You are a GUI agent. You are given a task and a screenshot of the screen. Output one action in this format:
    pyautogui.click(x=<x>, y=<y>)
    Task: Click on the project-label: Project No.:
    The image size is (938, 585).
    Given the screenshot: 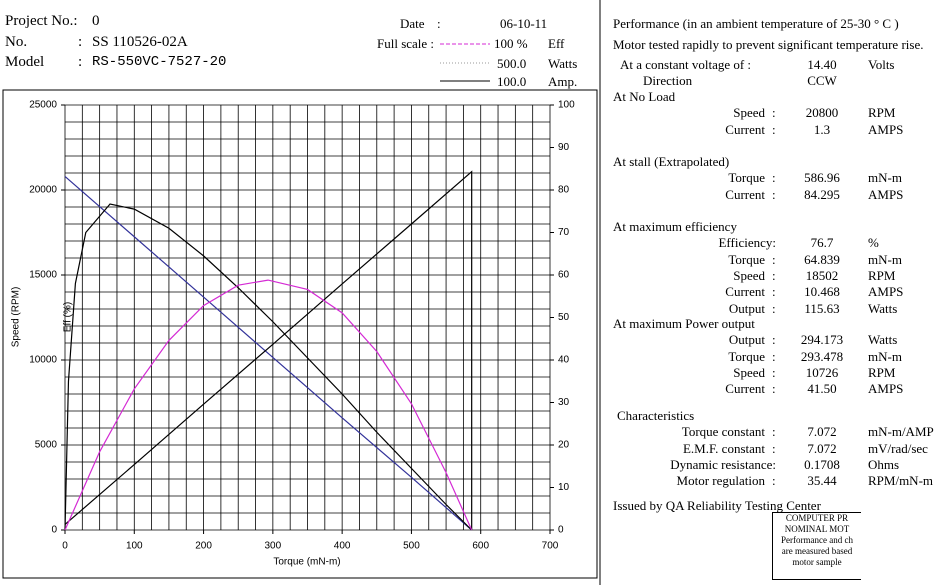 What is the action you would take?
    pyautogui.click(x=41, y=21)
    